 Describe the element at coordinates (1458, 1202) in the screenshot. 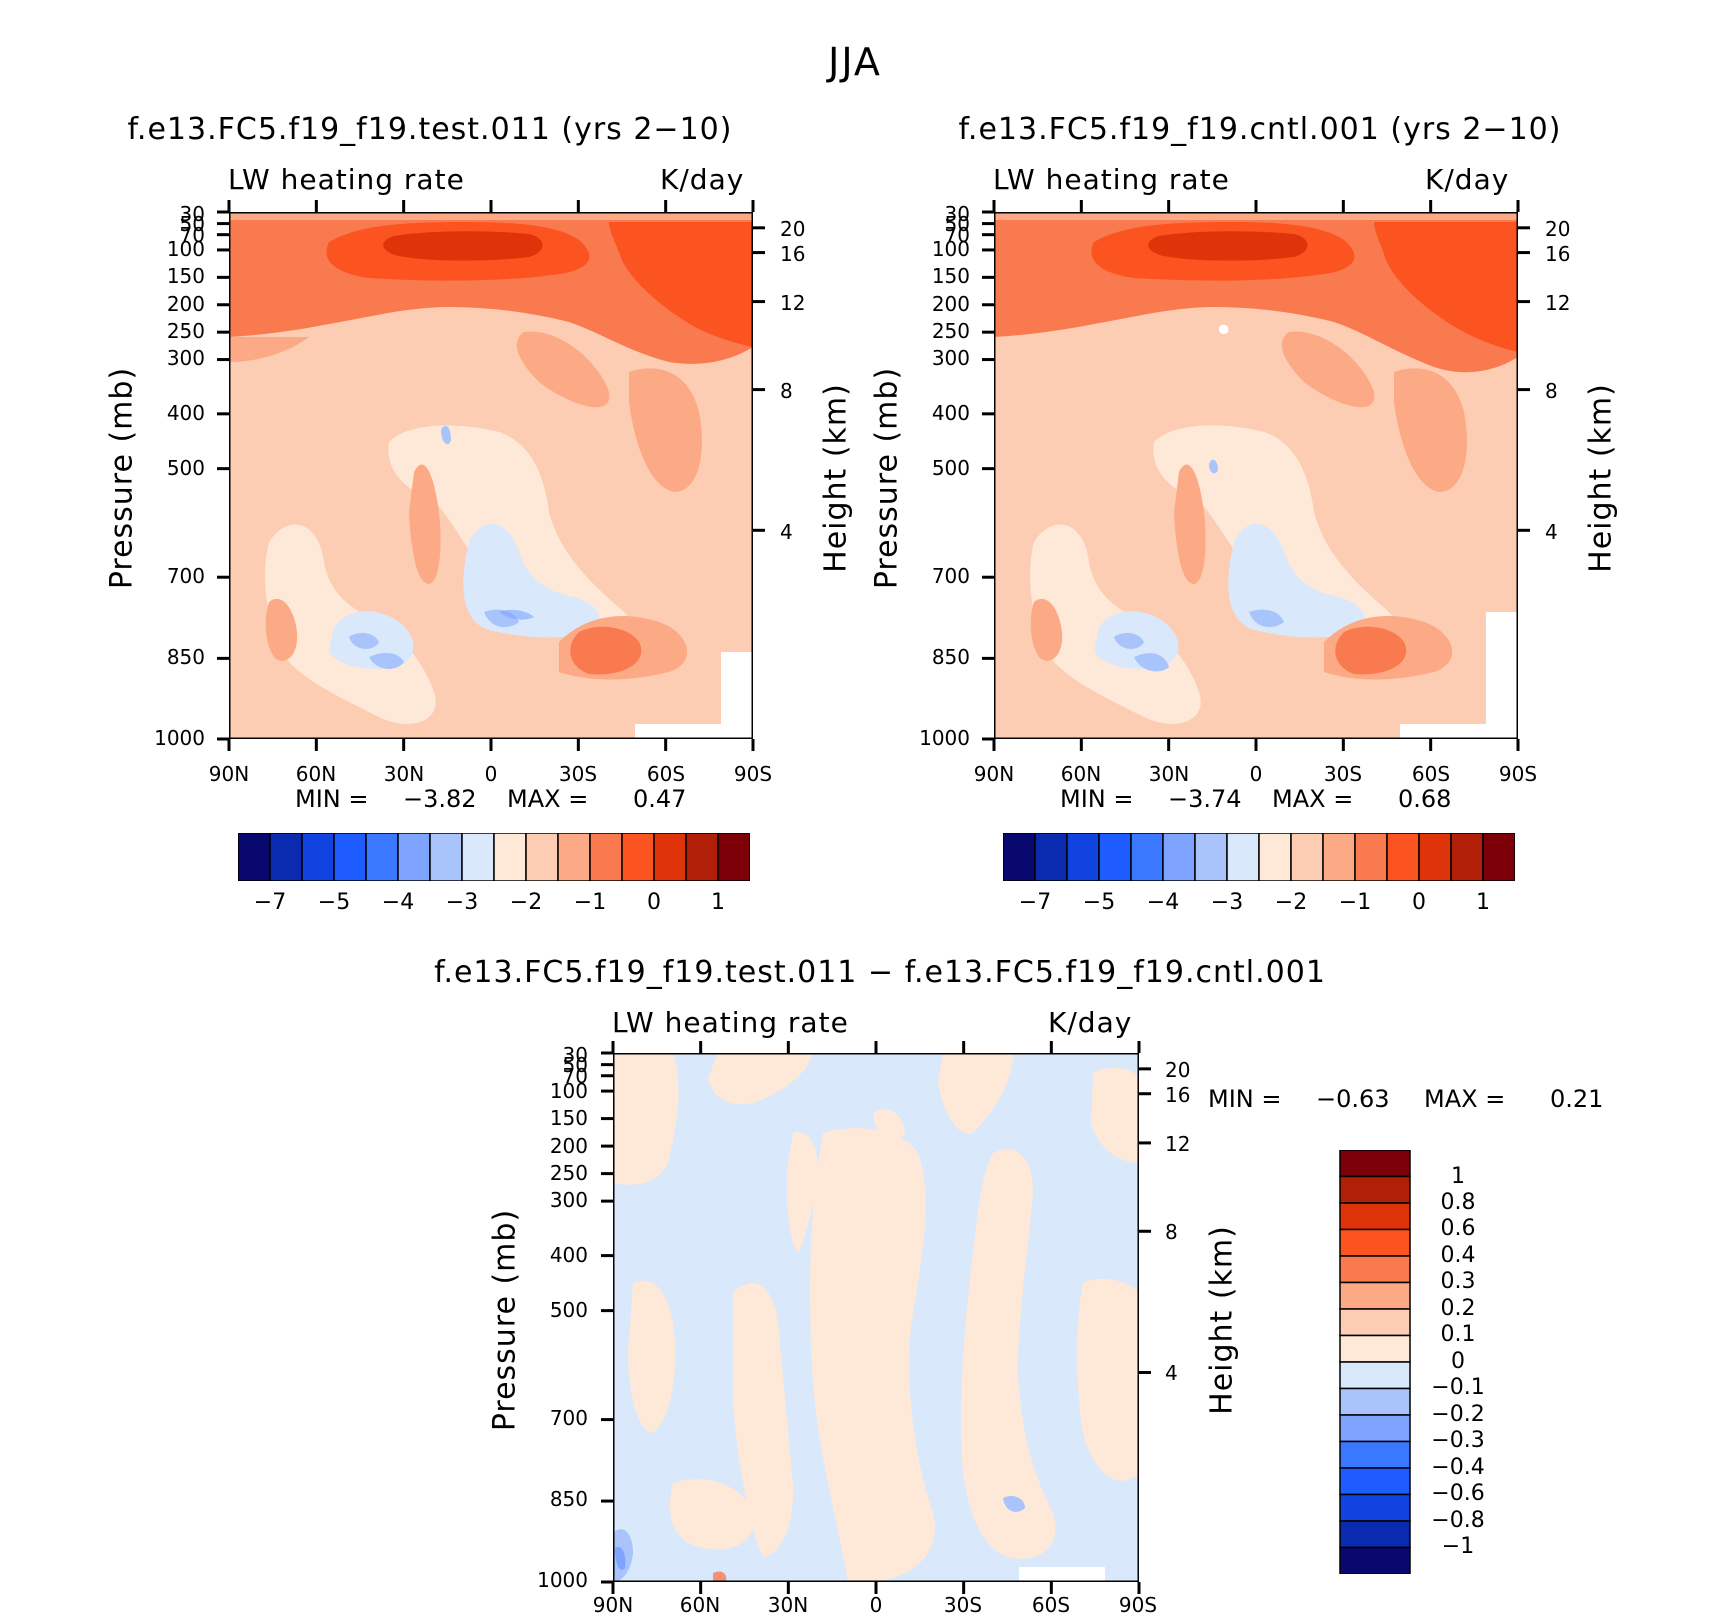

I see `colorbar-label: 0.8` at that location.